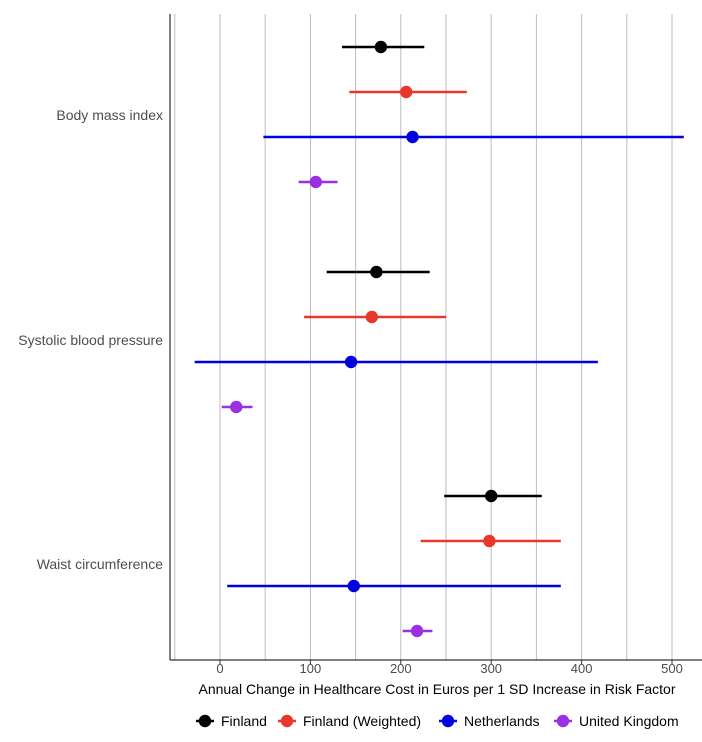 Image resolution: width=702 pixels, height=742 pixels. Describe the element at coordinates (401, 668) in the screenshot. I see `x-tick-label: 200` at that location.